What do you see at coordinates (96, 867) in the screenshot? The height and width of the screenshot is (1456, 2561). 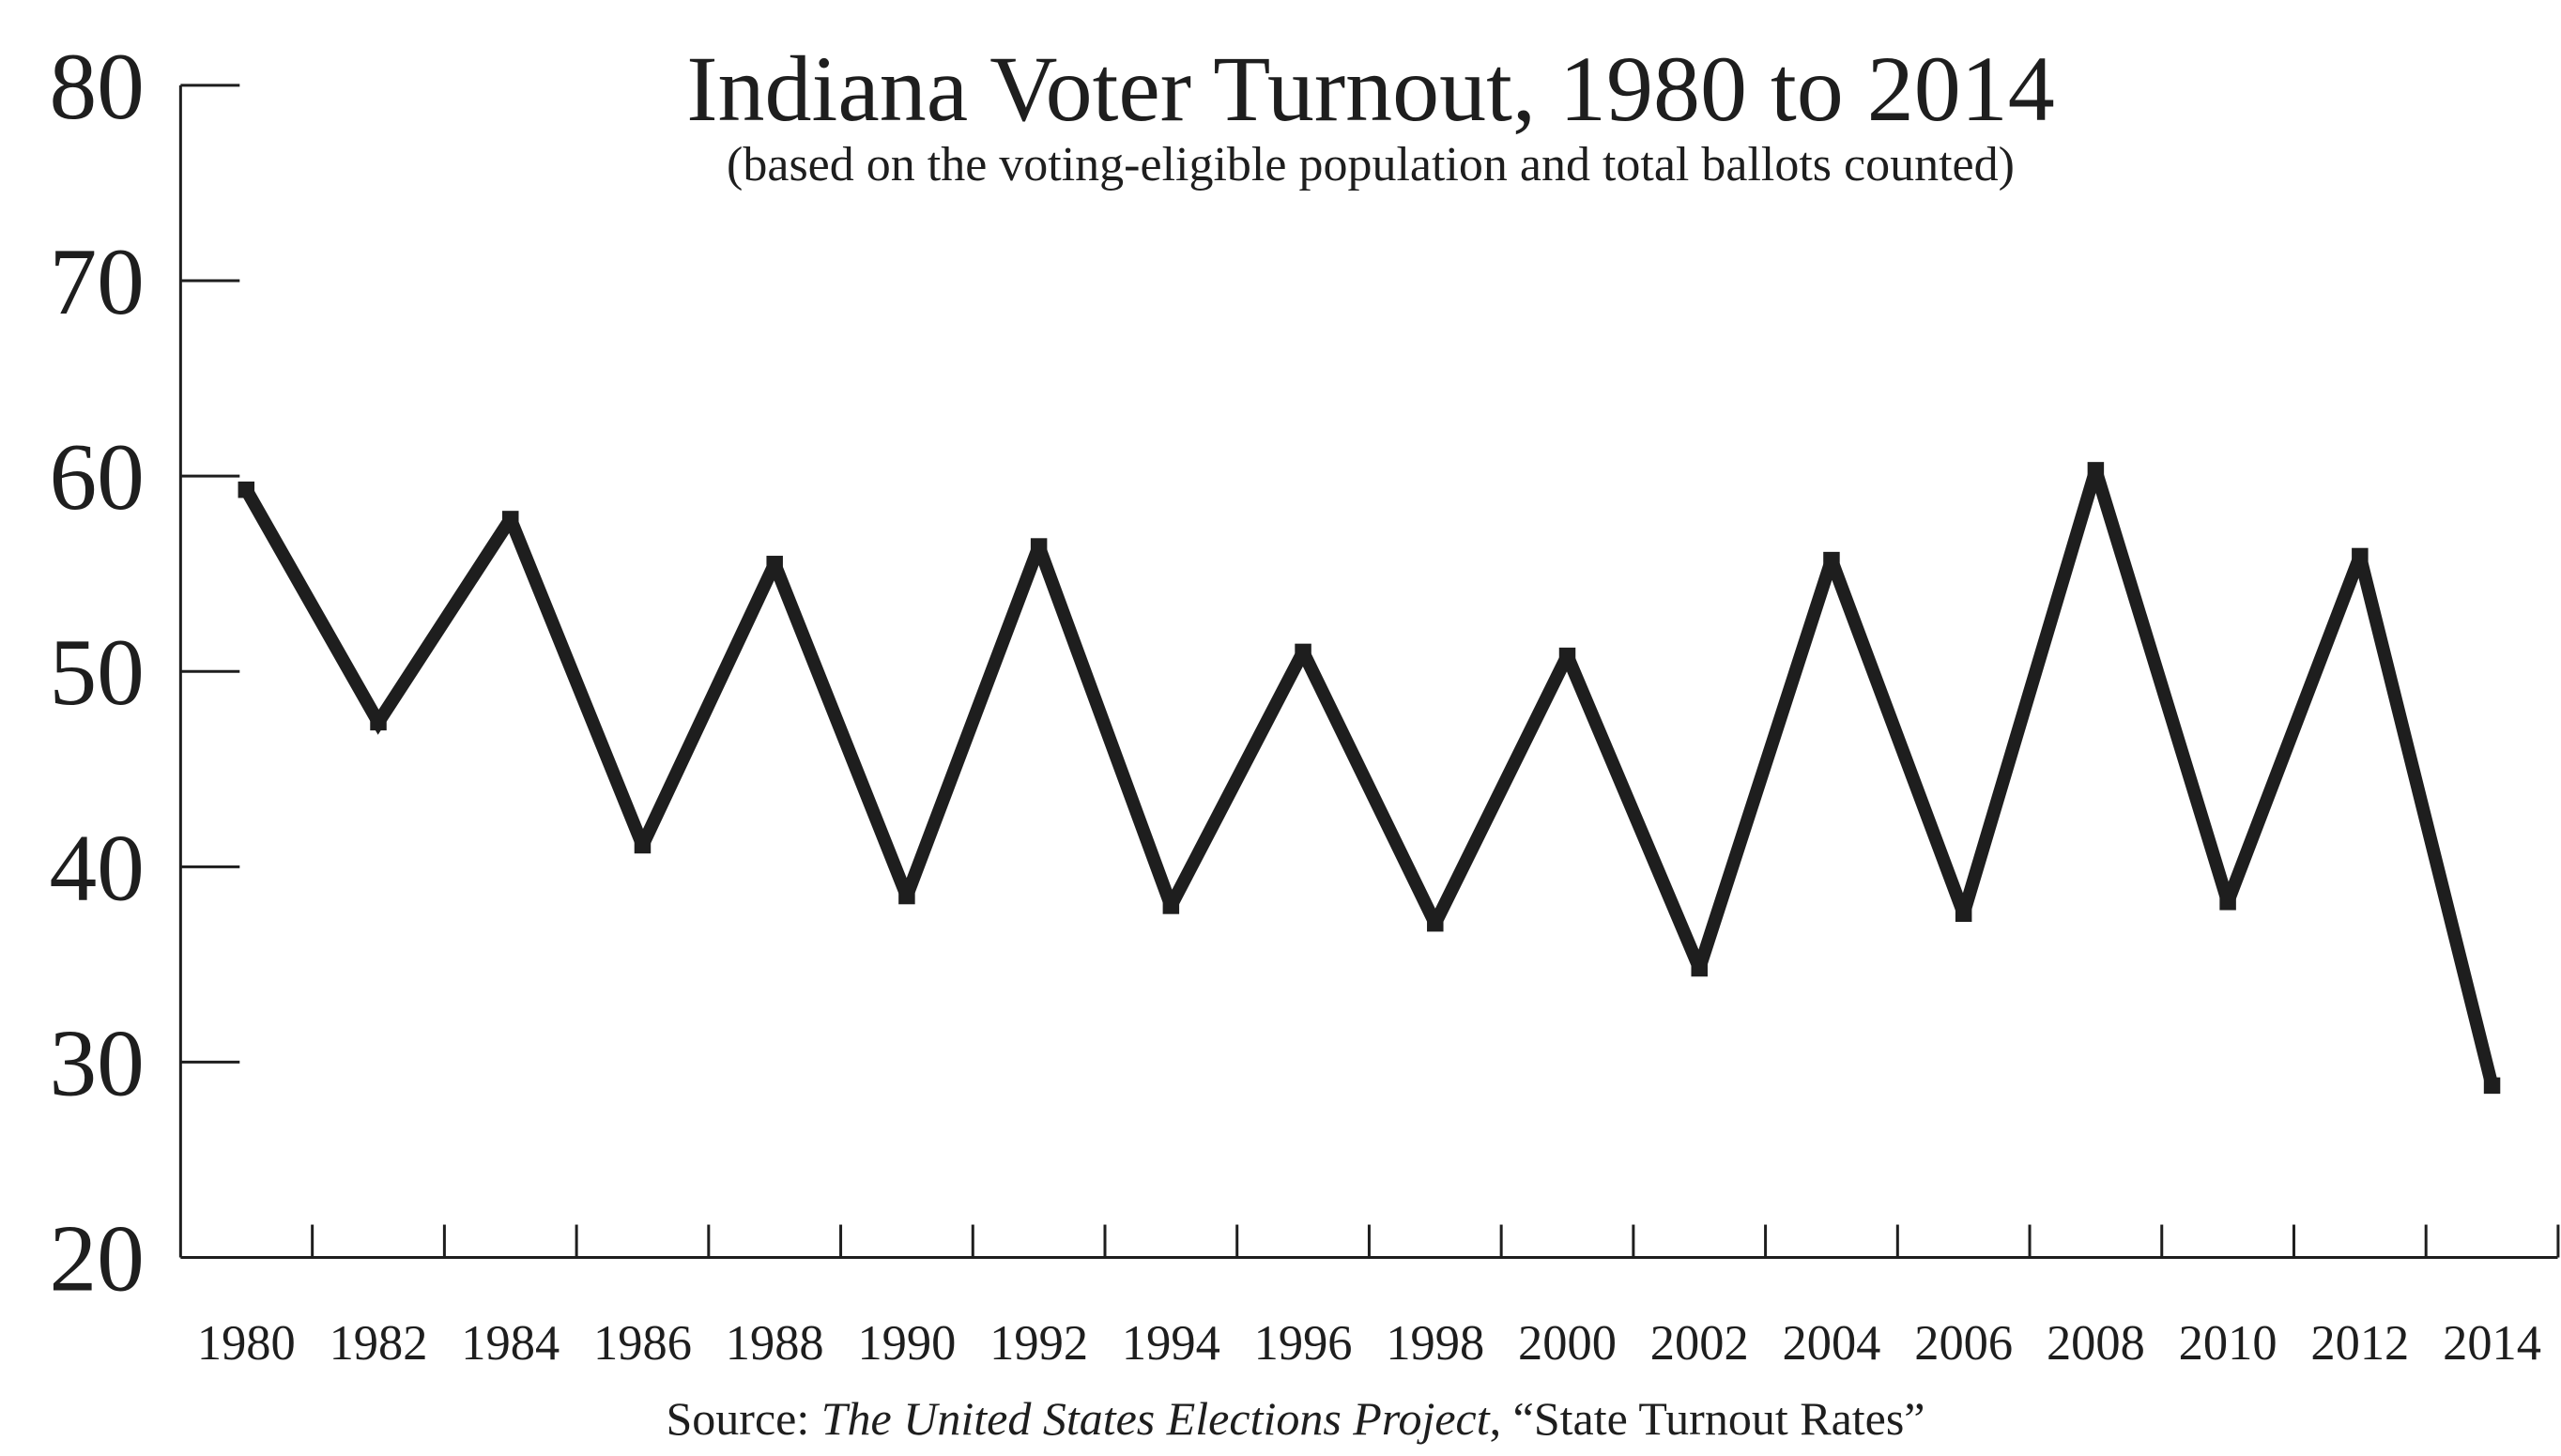 I see `y-tick-label: 40` at bounding box center [96, 867].